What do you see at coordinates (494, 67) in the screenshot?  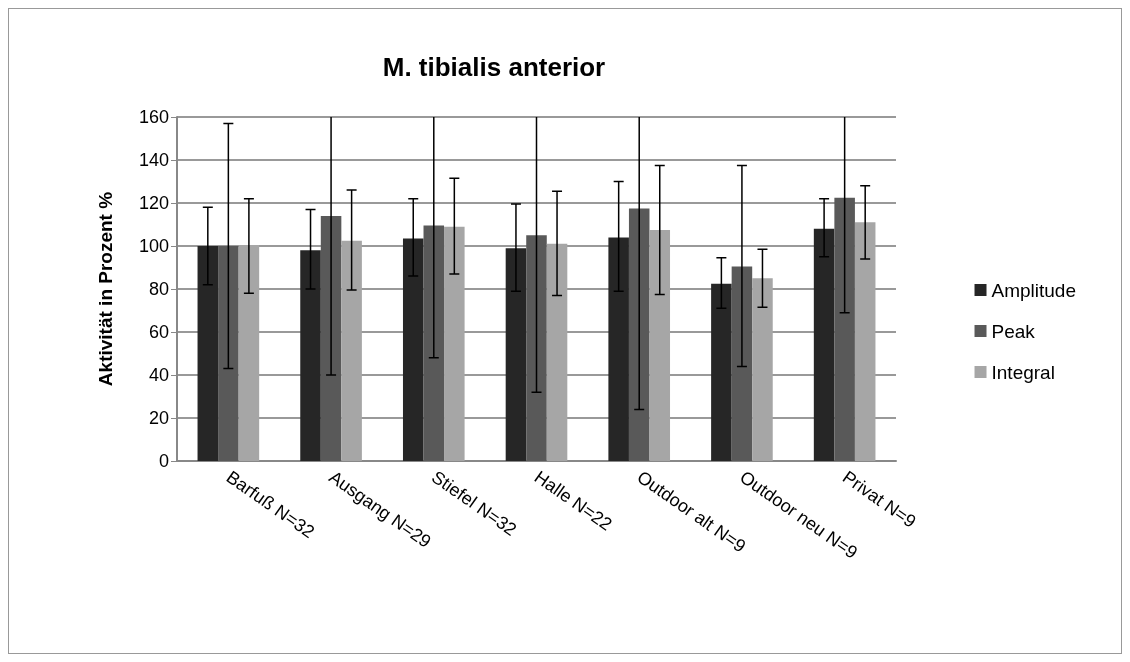 I see `chart-title: M. tibialis anterior` at bounding box center [494, 67].